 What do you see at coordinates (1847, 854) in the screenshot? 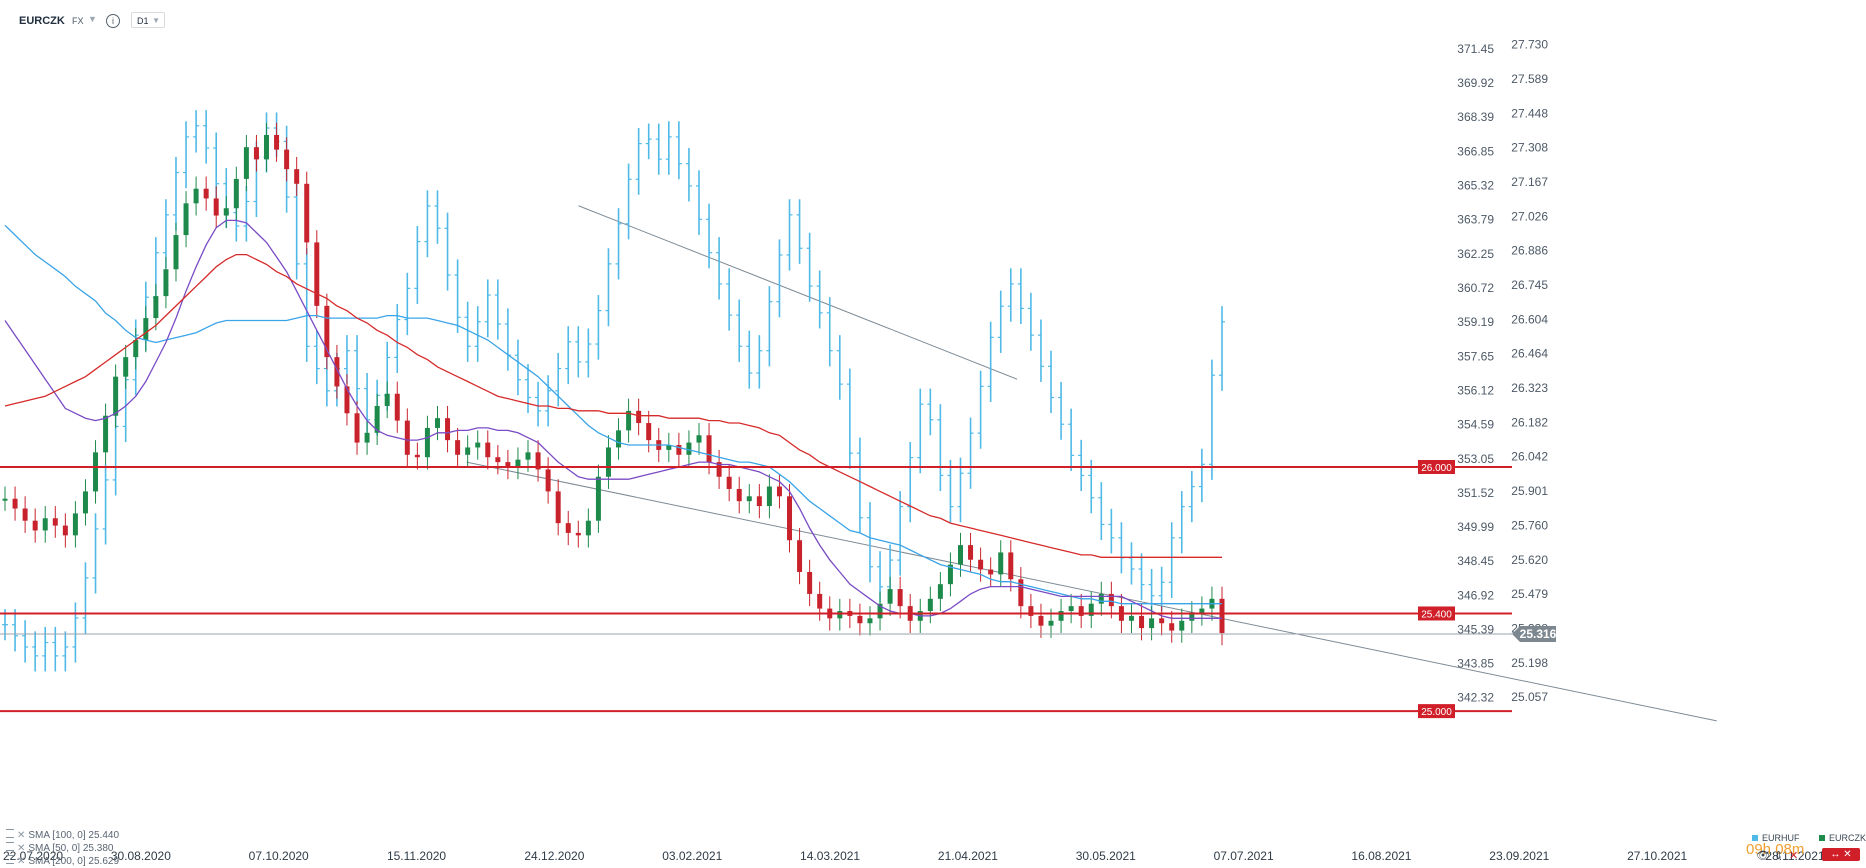
I see `close-icon: ✕` at bounding box center [1847, 854].